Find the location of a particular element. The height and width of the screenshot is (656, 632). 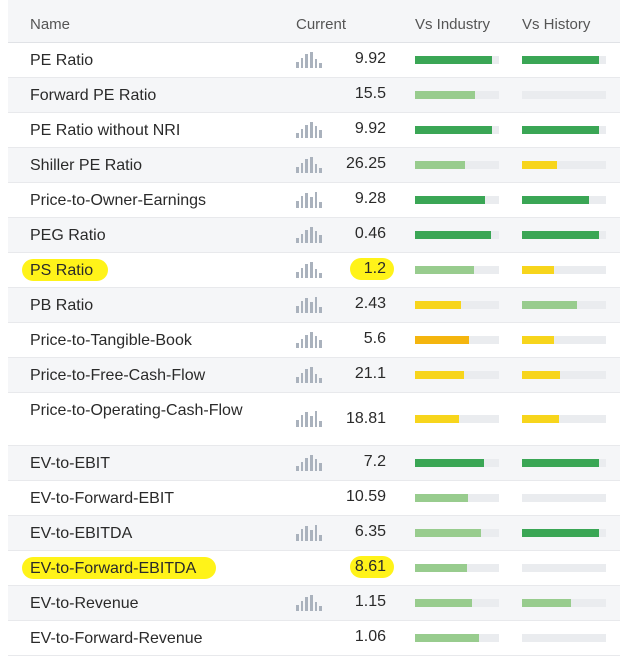

ratio-name: PEG Ratio is located at coordinates (68, 235).